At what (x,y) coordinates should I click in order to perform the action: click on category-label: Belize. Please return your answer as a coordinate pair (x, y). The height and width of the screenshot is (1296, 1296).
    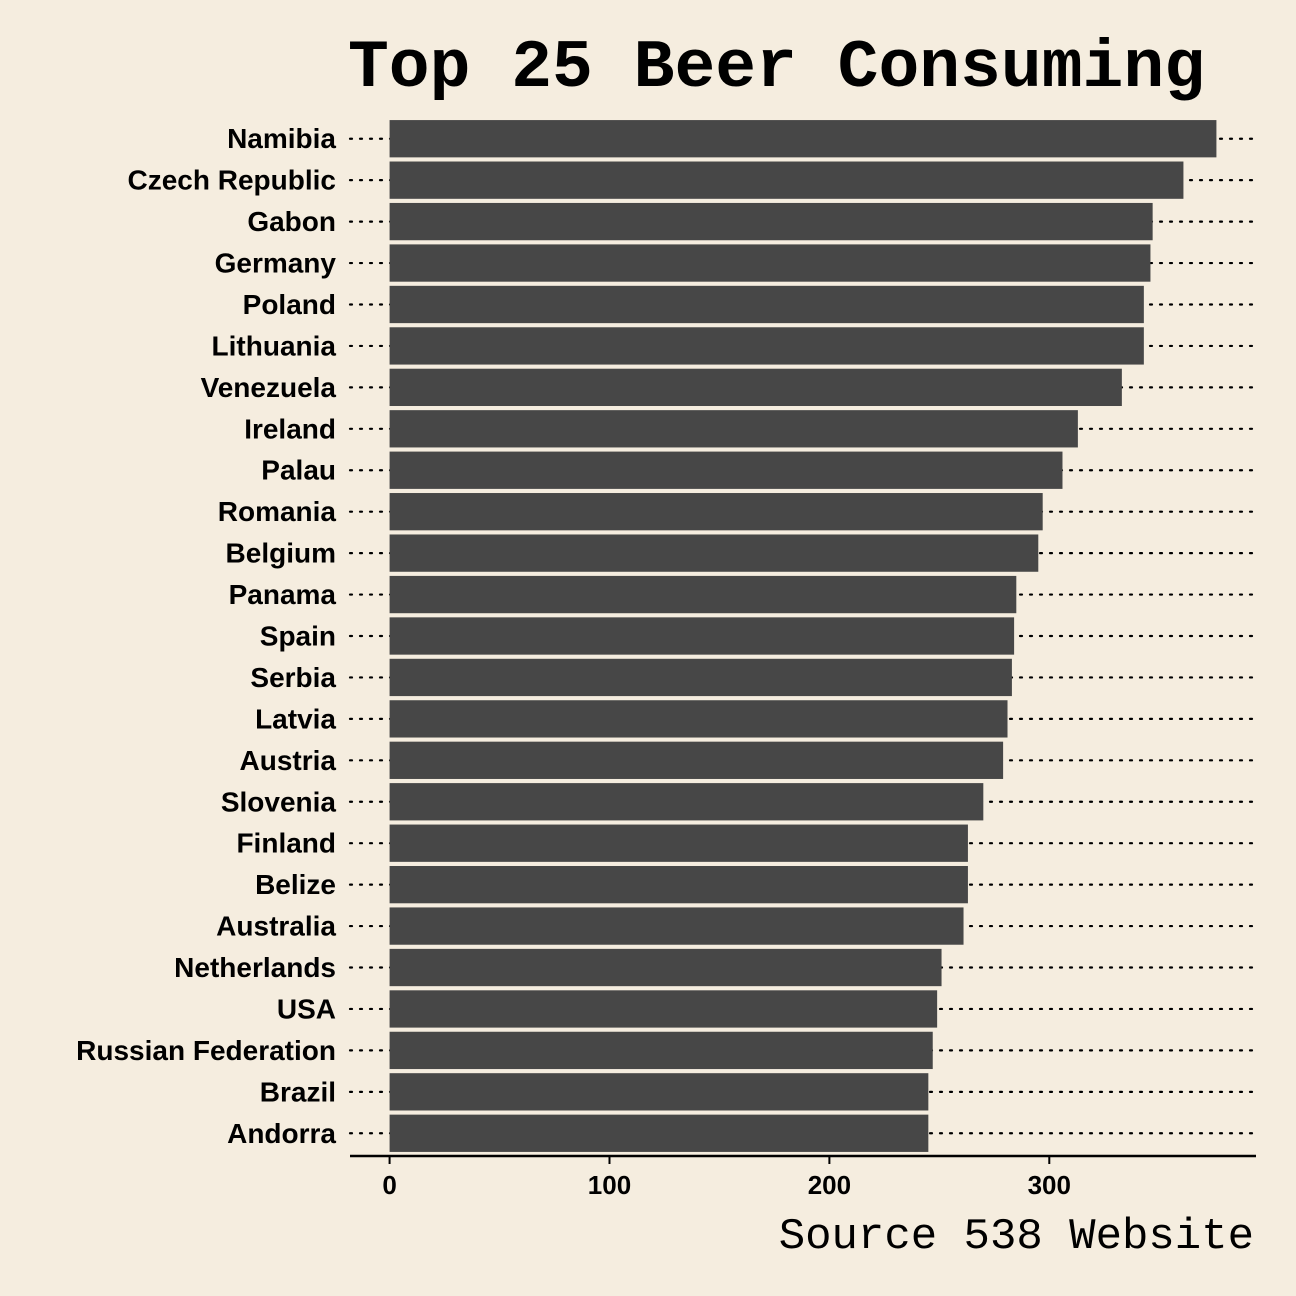
    Looking at the image, I should click on (295, 884).